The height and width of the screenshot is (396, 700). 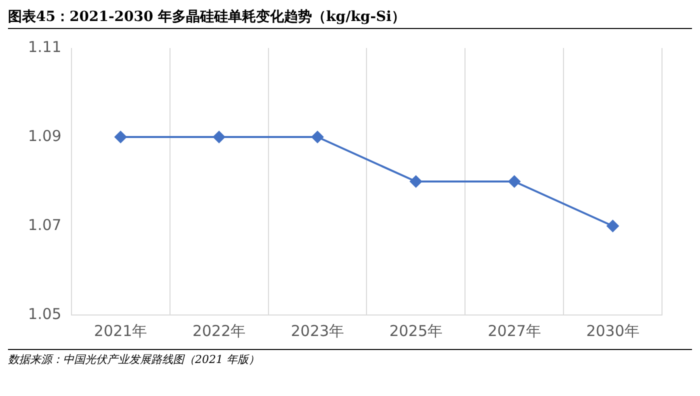 What do you see at coordinates (45, 47) in the screenshot?
I see `y-tick-label: 1.11` at bounding box center [45, 47].